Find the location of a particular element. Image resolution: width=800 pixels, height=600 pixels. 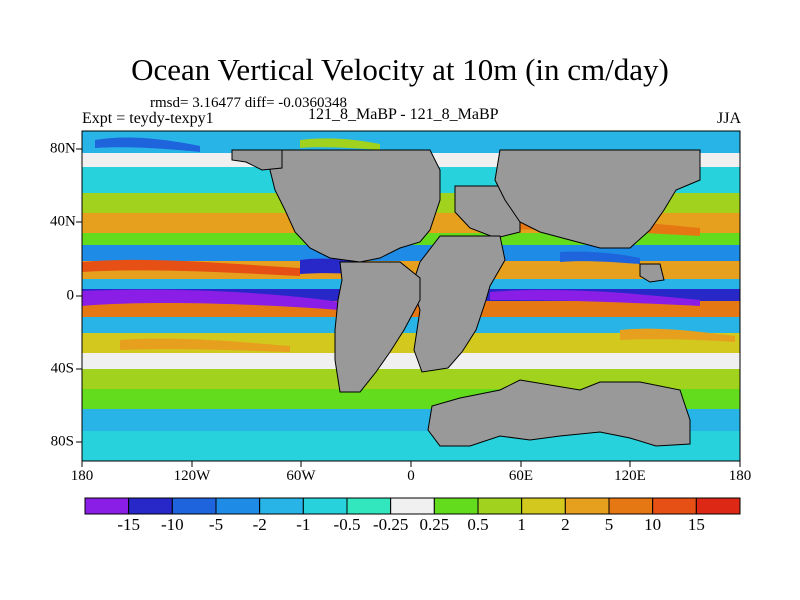

colorbar-label: 5 is located at coordinates (609, 524).